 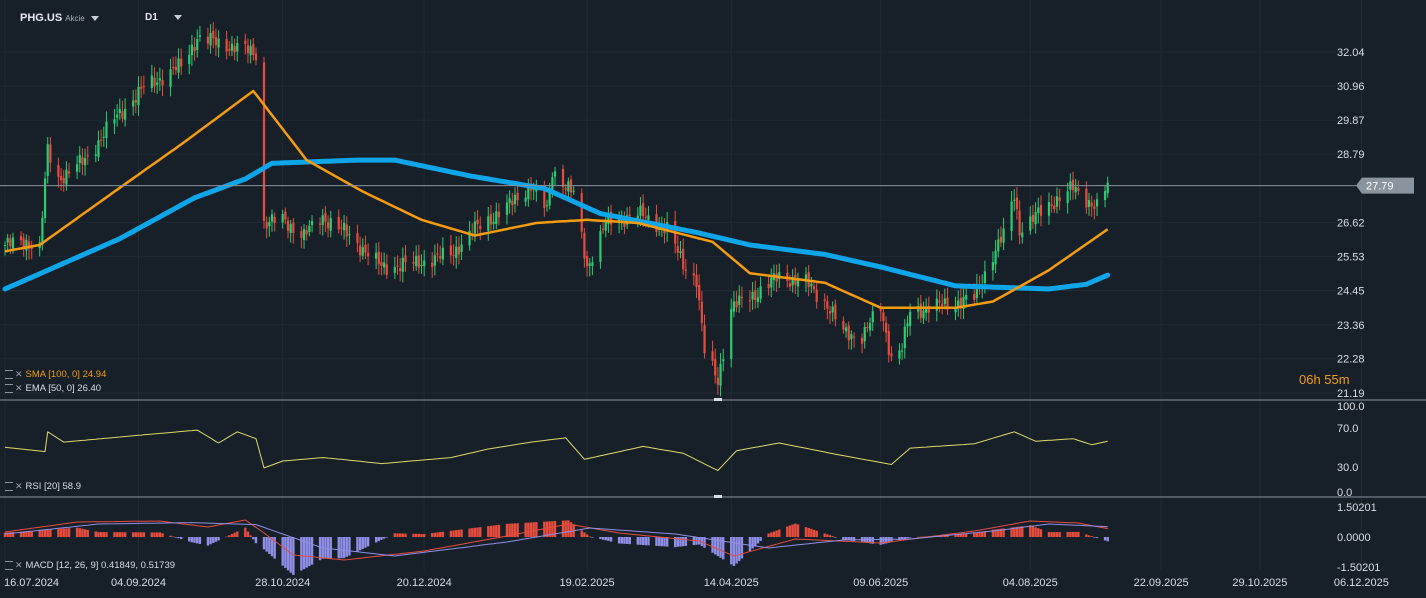 I want to click on legend-rsi: ✕ RSI [20] 58.9, so click(x=43, y=486).